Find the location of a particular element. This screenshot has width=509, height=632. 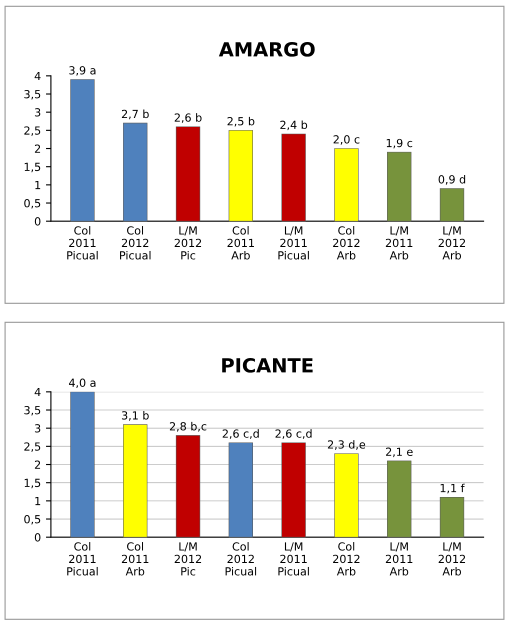

data-label: 2,7 b is located at coordinates (135, 115).